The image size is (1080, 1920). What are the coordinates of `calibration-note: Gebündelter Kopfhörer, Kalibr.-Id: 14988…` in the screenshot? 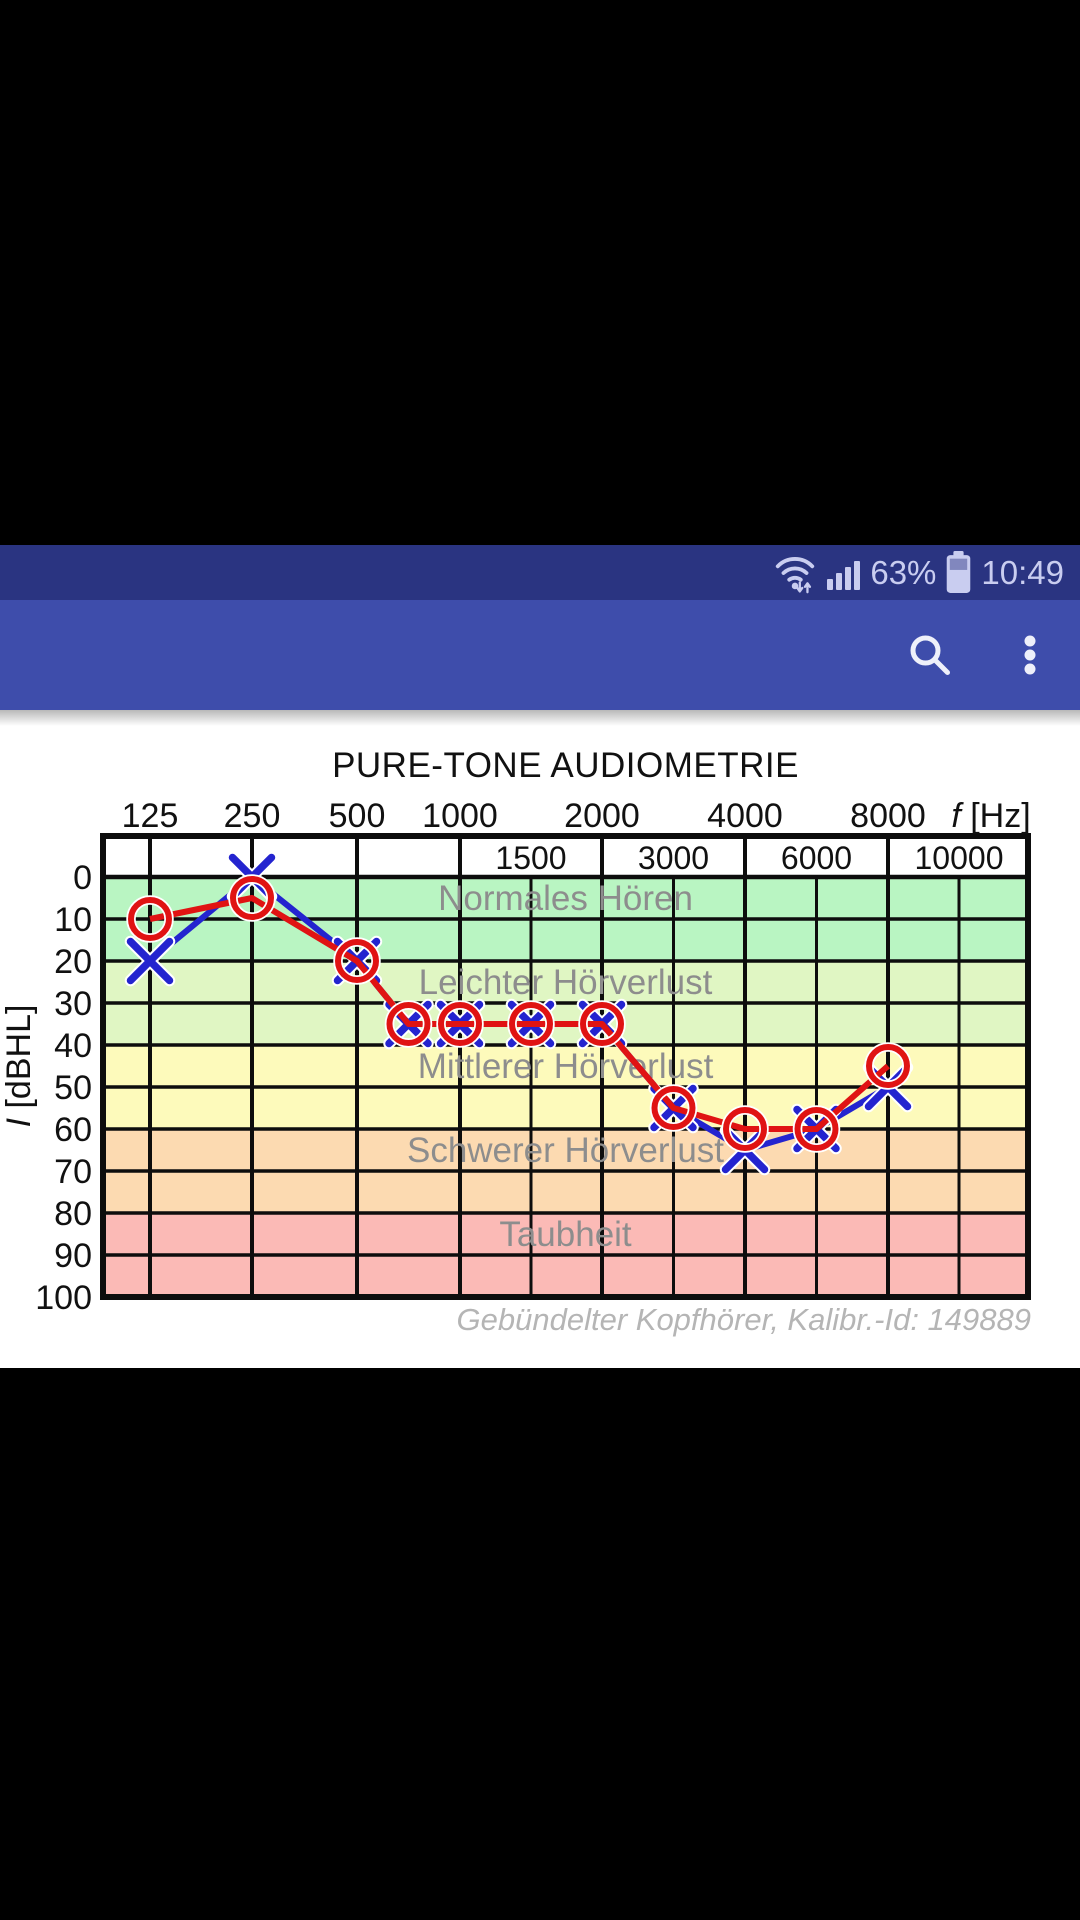 It's located at (743, 1319).